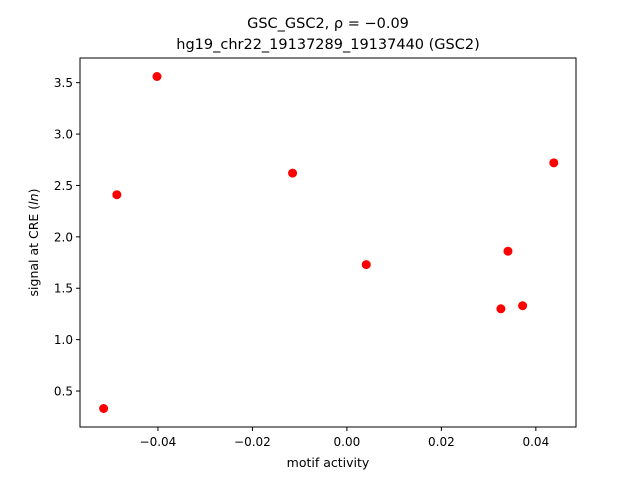 This screenshot has width=640, height=480. I want to click on y-tick-label: 3.0, so click(63, 135).